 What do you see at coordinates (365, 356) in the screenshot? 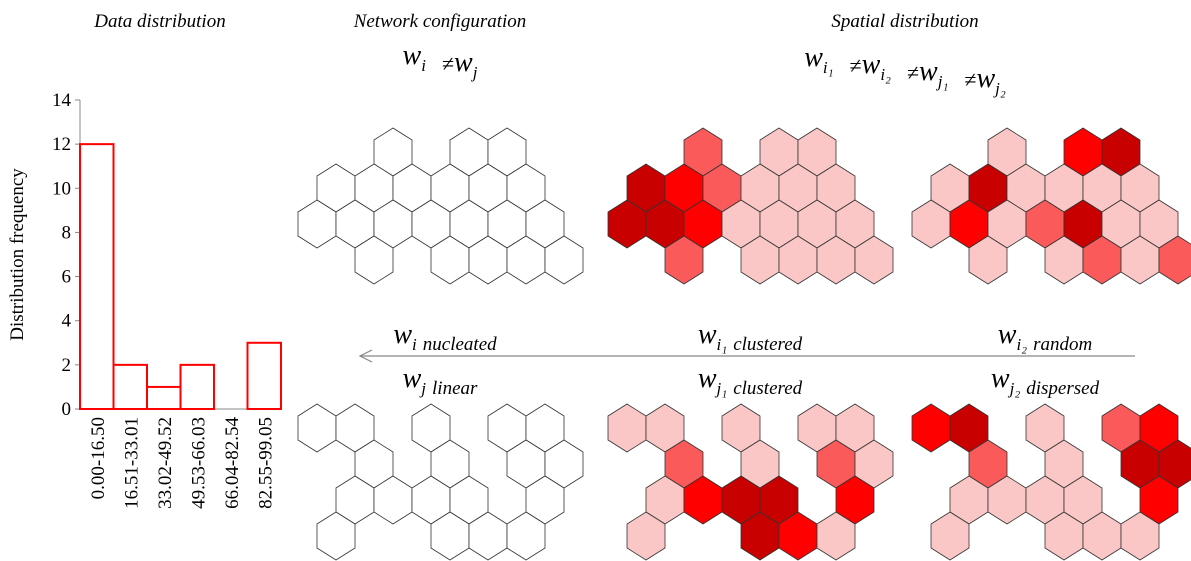
I see `arrow-head` at bounding box center [365, 356].